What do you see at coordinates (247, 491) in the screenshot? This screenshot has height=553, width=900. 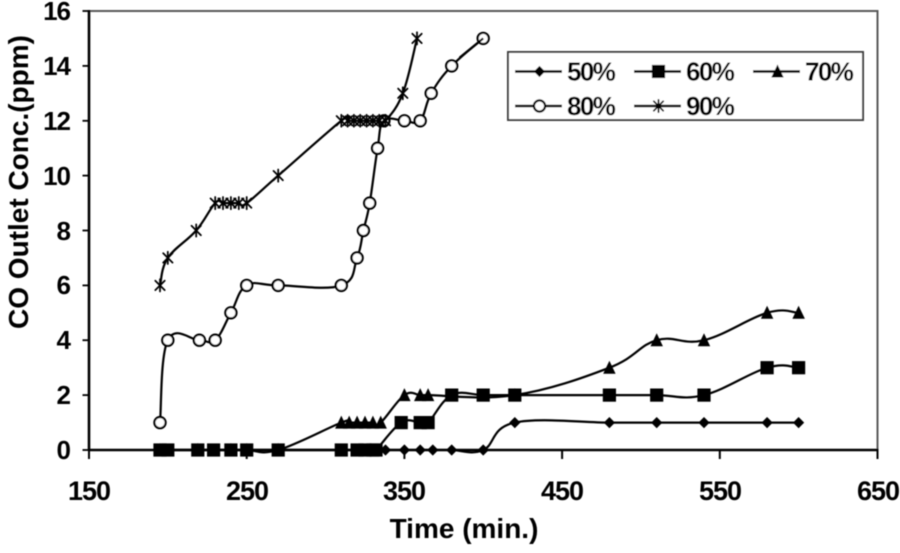 I see `svg-text: 250` at bounding box center [247, 491].